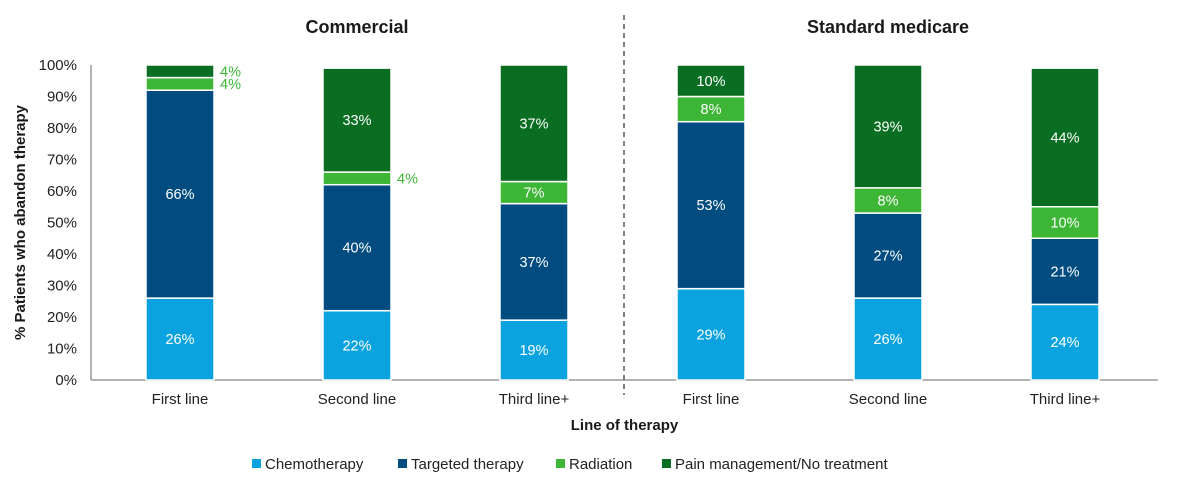  I want to click on y-tick-label: 80%, so click(62, 128).